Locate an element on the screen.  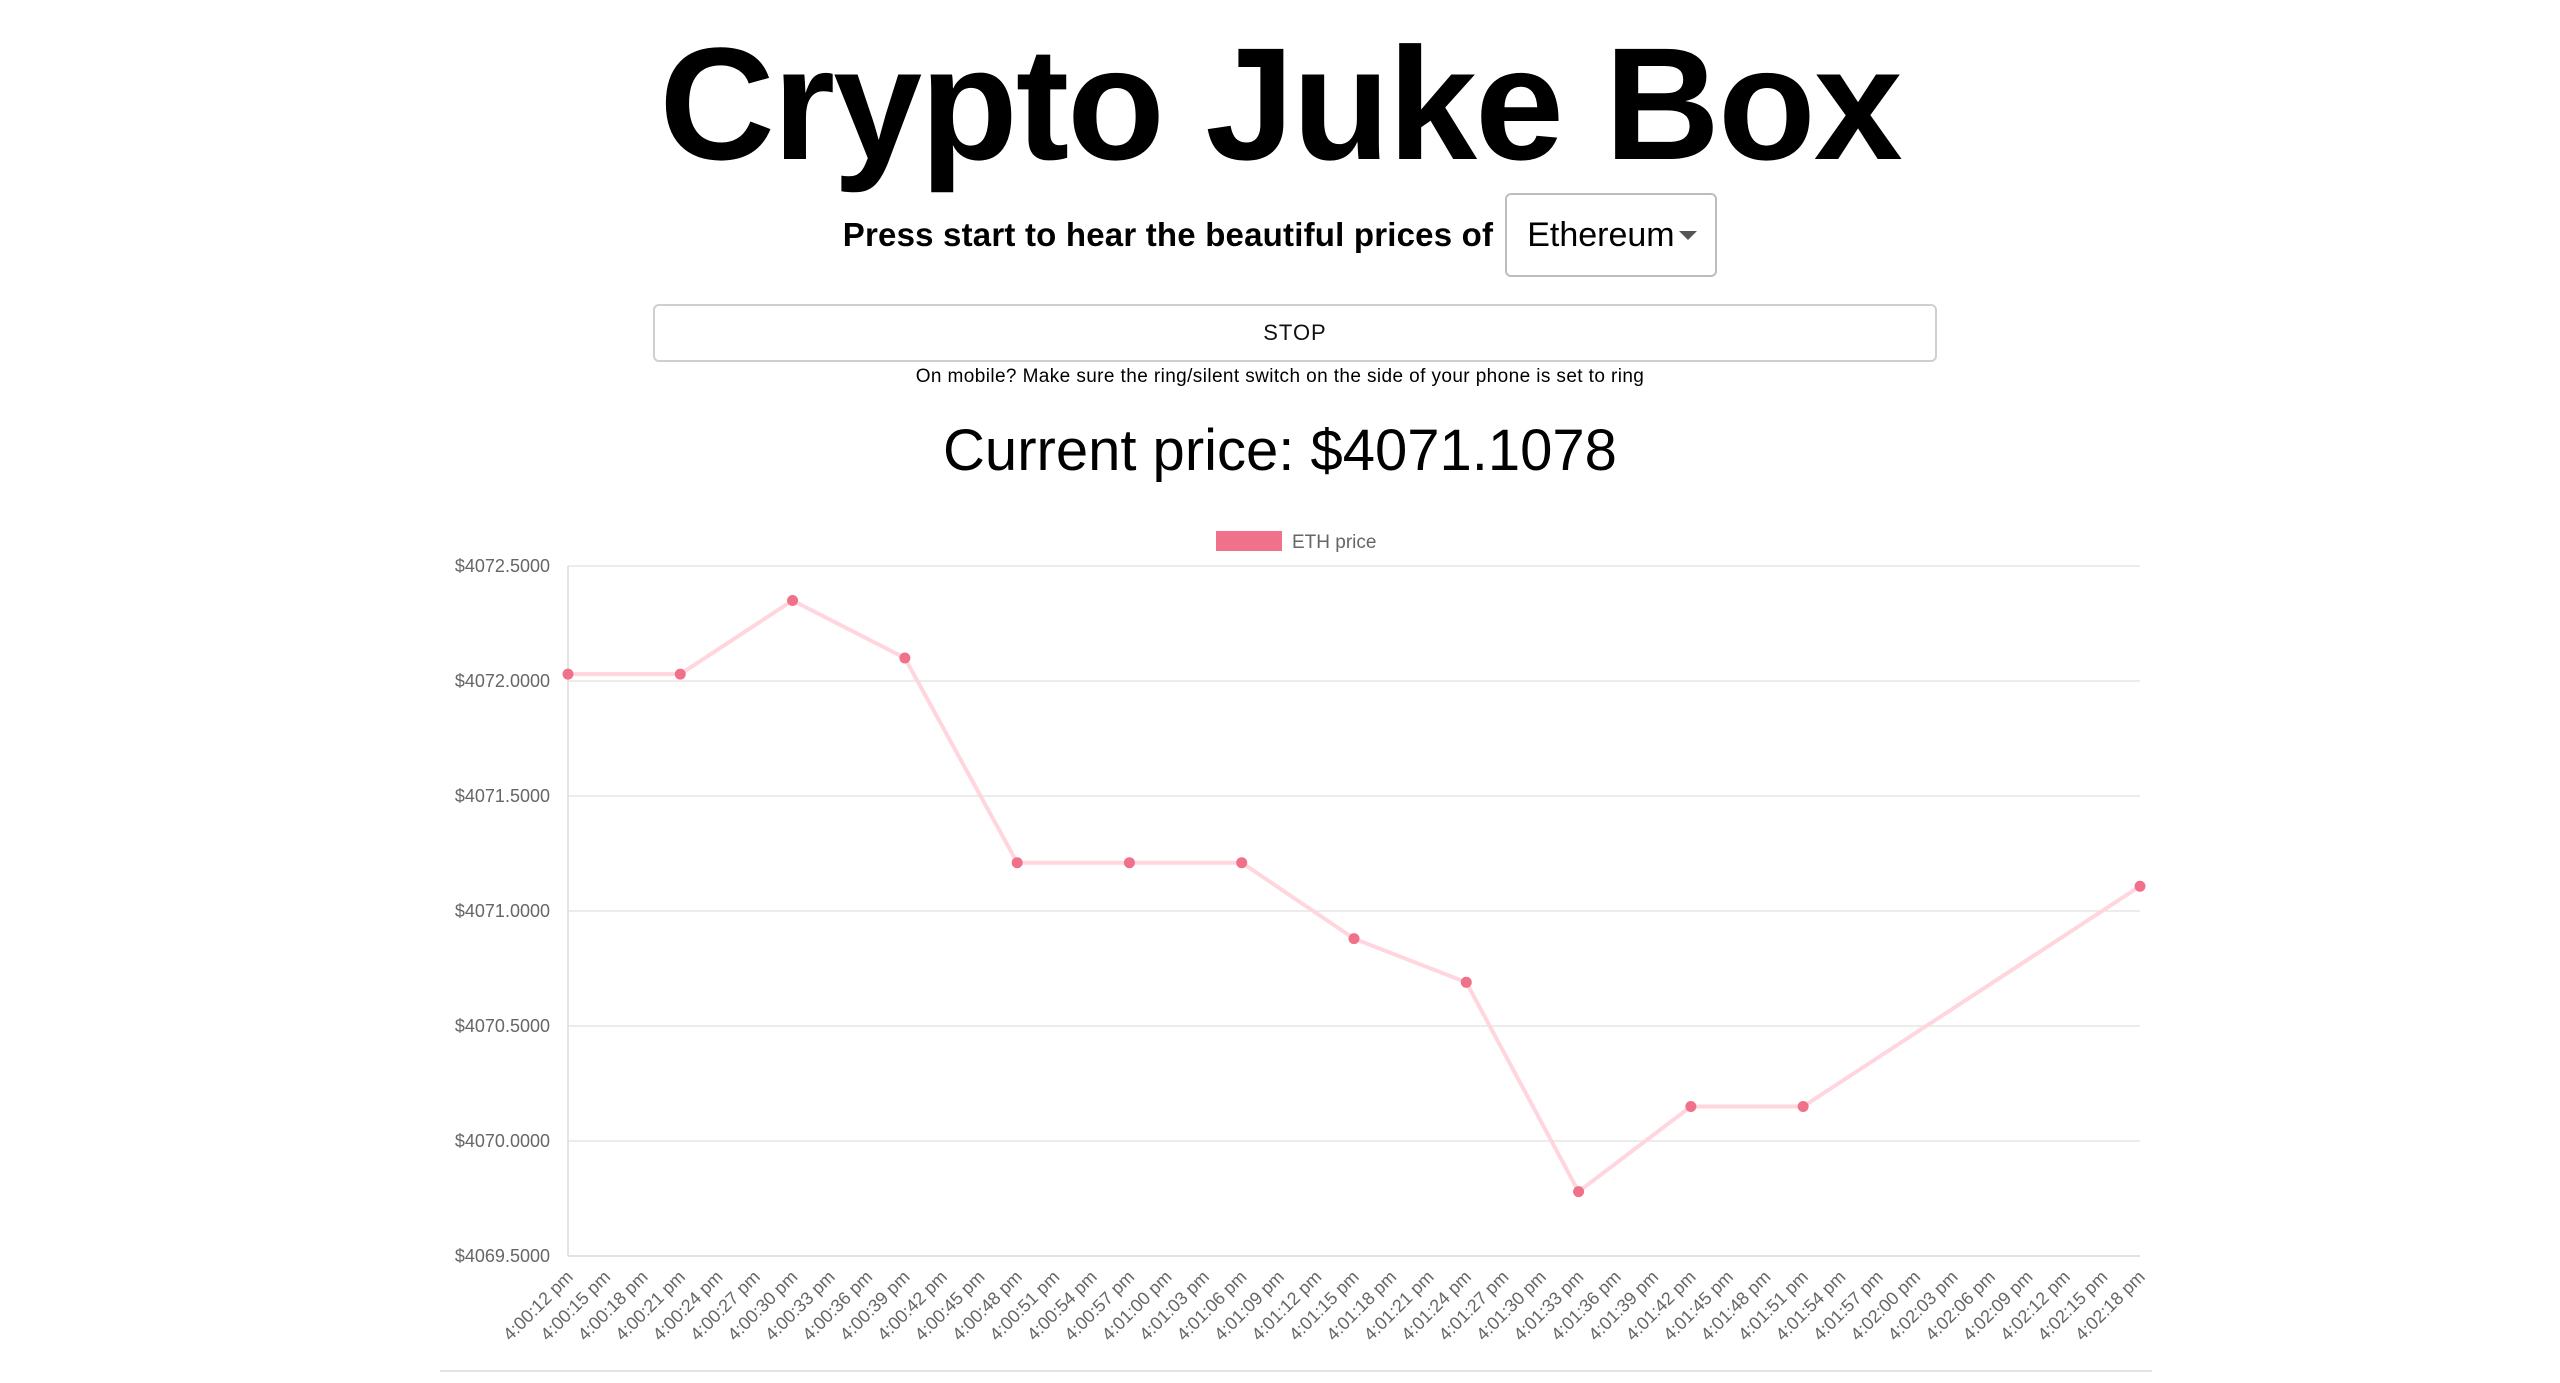
y-tick-label: $4070.5000 is located at coordinates (502, 1026).